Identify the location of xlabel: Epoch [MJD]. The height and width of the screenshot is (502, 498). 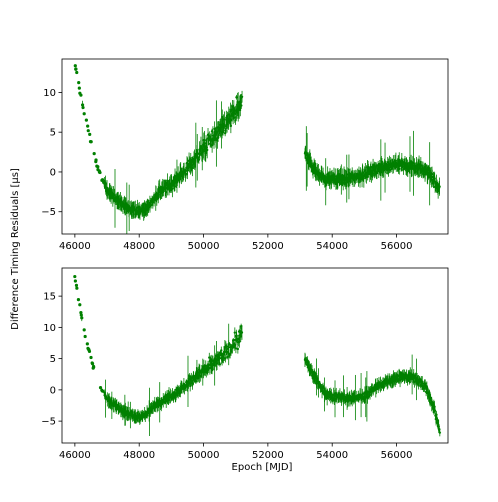
(262, 467).